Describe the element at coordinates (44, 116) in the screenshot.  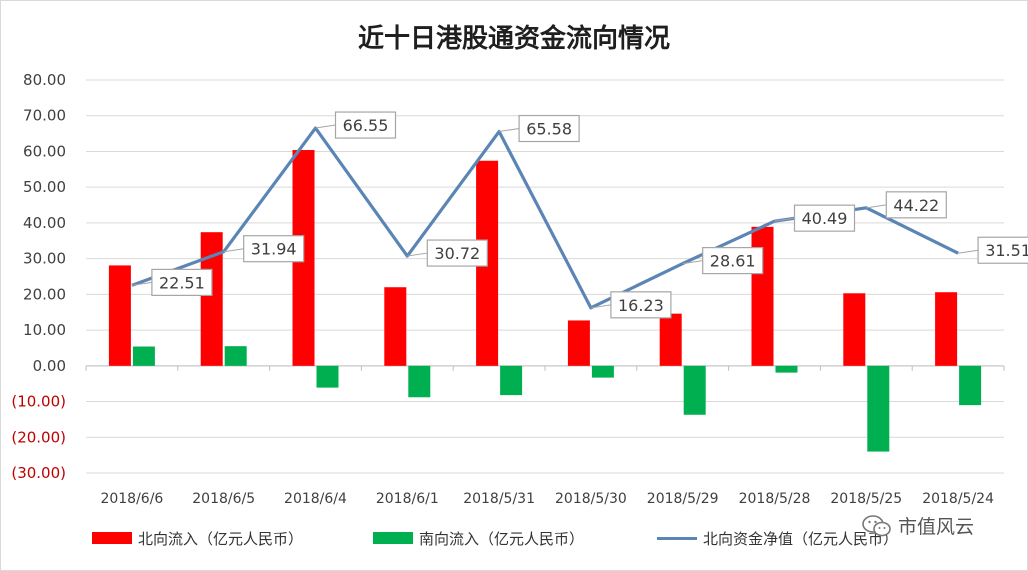
I see `y-tick-label: 70.00` at that location.